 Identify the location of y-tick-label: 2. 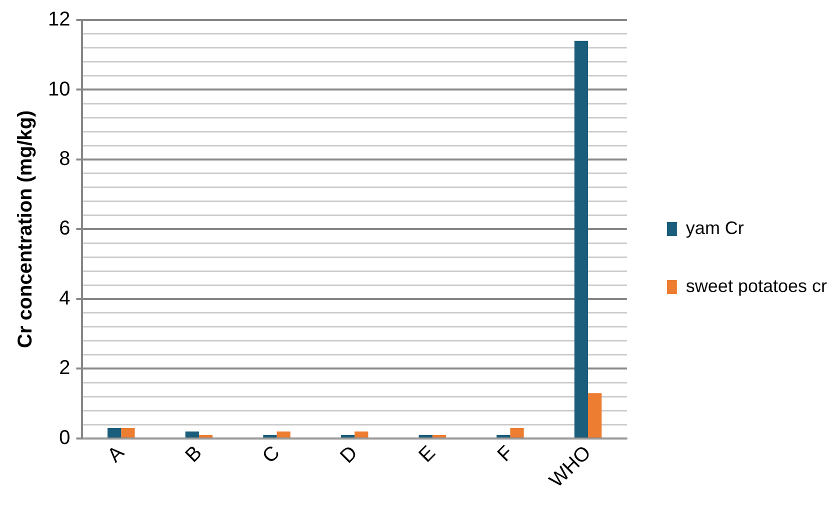
(64, 368).